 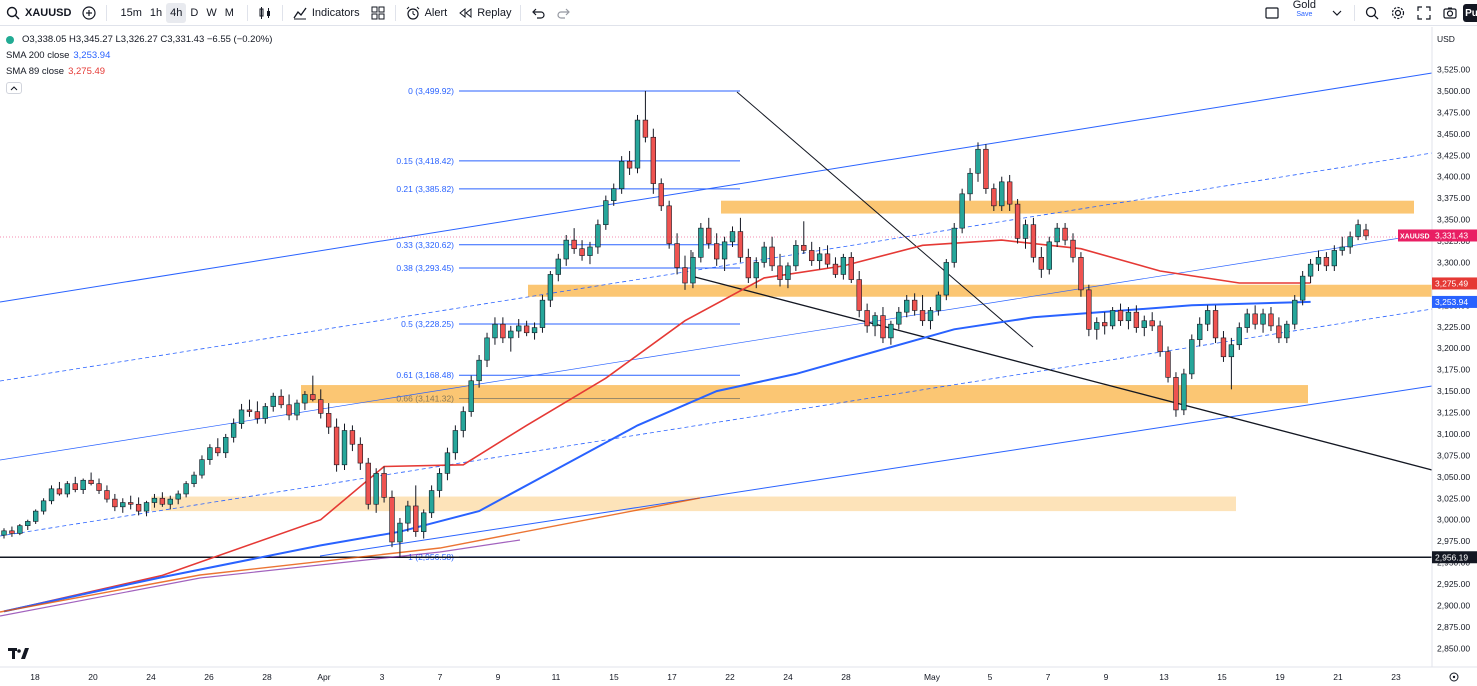 What do you see at coordinates (614, 677) in the screenshot?
I see `time-tick-label: 15` at bounding box center [614, 677].